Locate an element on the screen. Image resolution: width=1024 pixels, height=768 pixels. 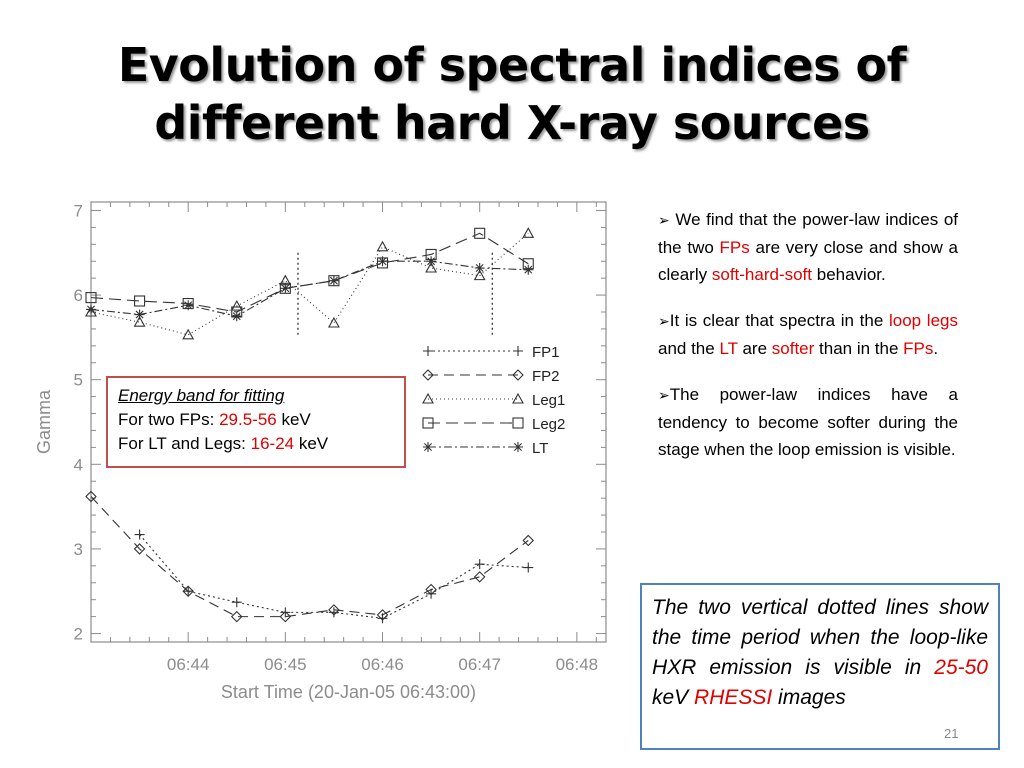
series-line-leg2 is located at coordinates (309, 272).